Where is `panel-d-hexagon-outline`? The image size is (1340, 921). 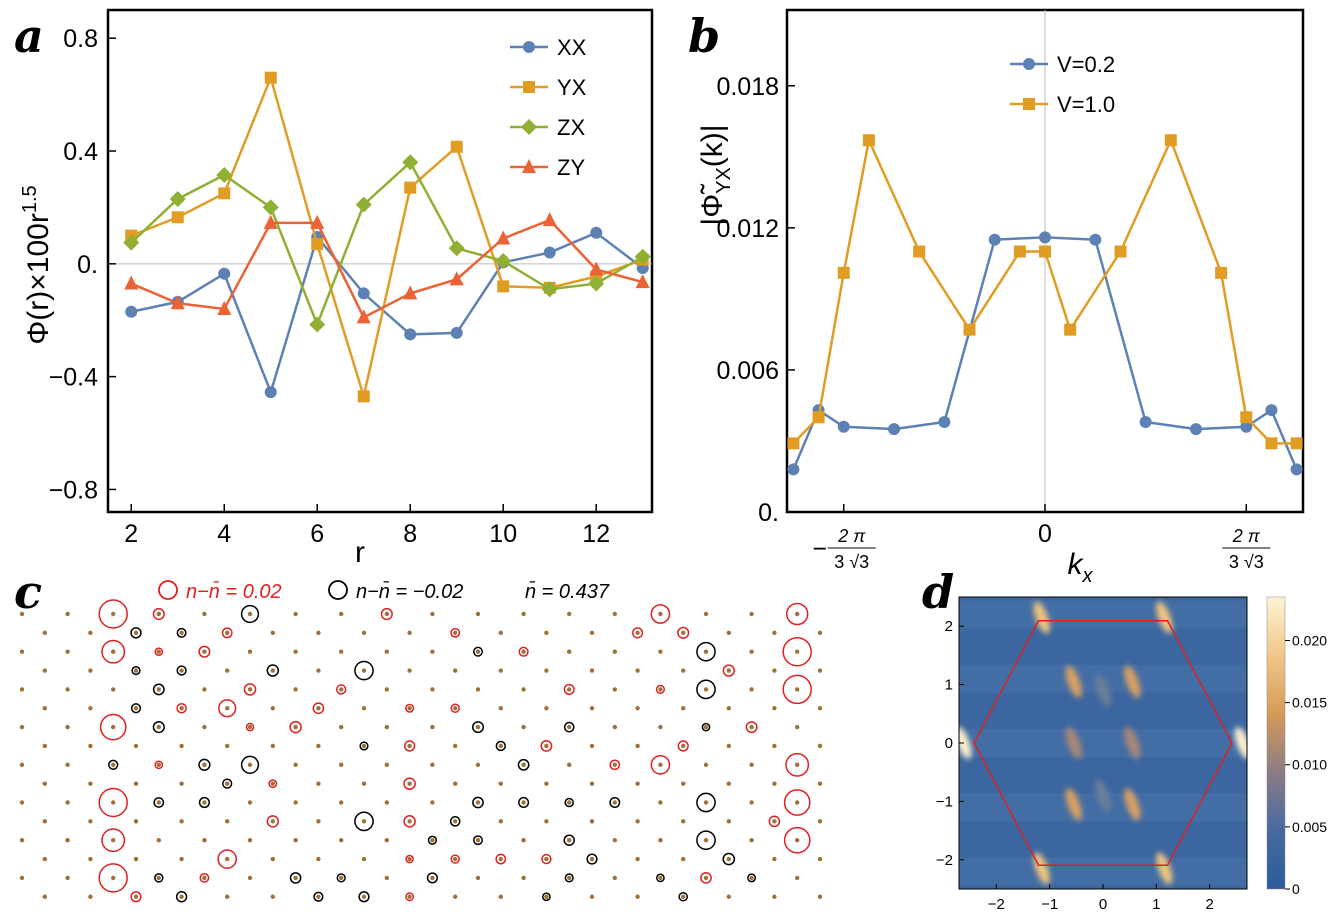 panel-d-hexagon-outline is located at coordinates (1103, 743).